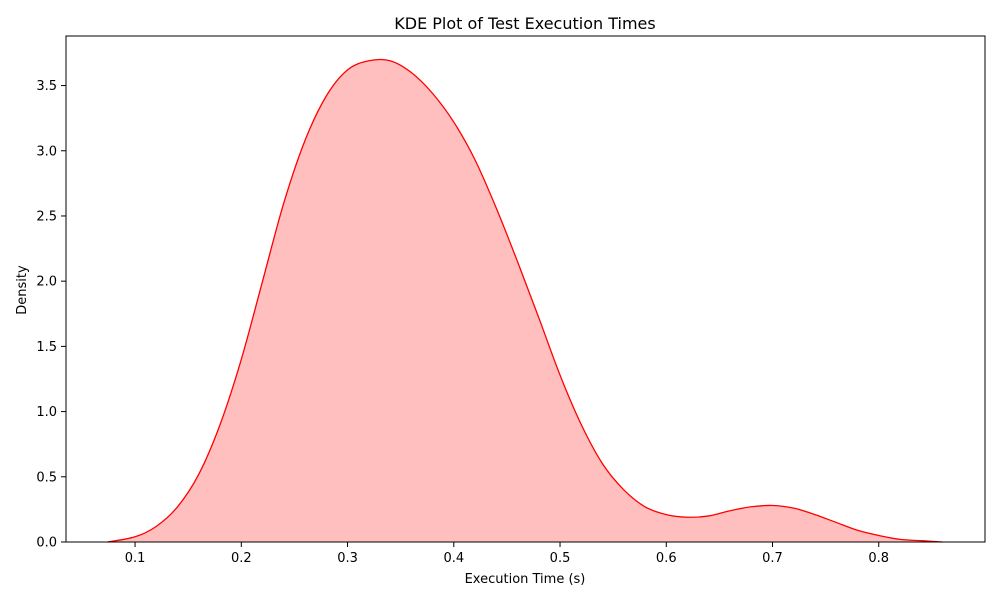 The height and width of the screenshot is (600, 1000). Describe the element at coordinates (524, 23) in the screenshot. I see `chart-title: KDE Plot of Test Execution Times` at that location.